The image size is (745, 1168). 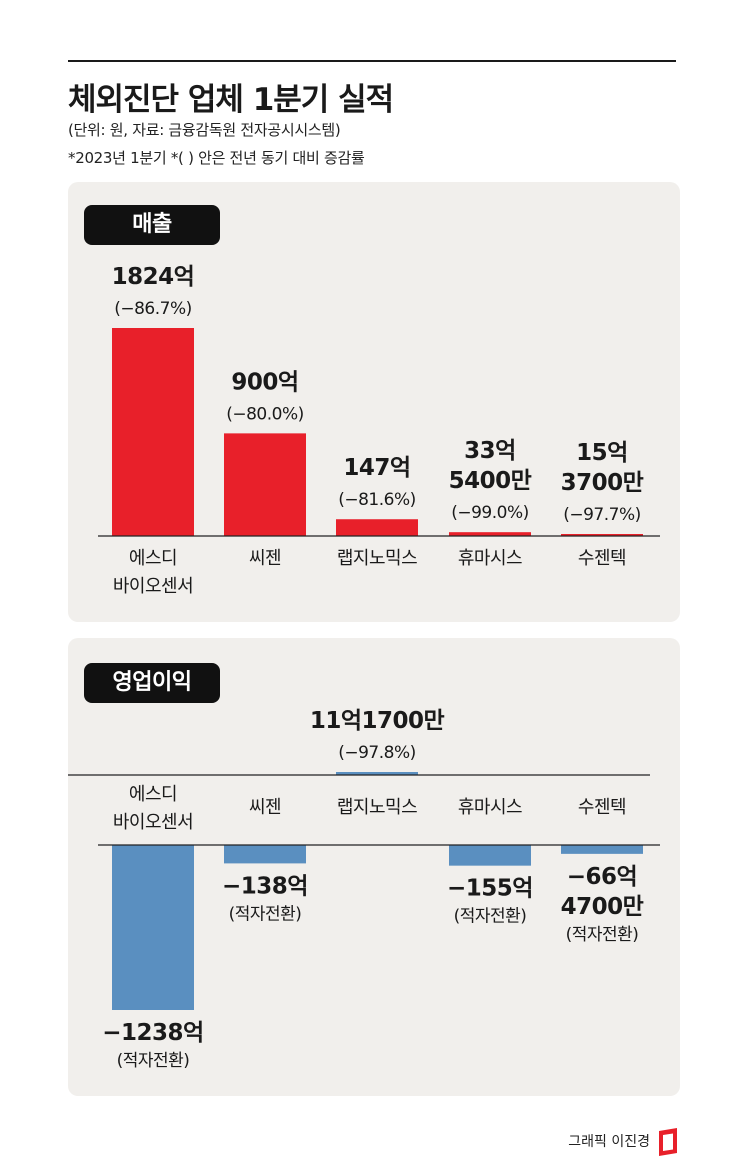 I want to click on sales-change-label: (−99.0%), so click(x=490, y=513).